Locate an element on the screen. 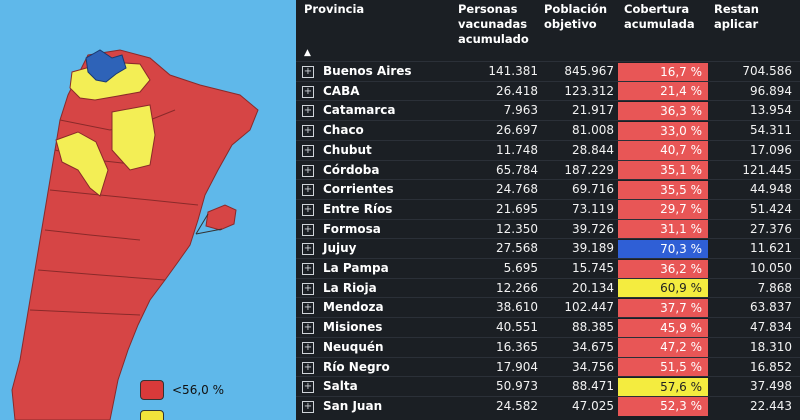 The image size is (800, 420). header-cobertura: Cobertura acumulada is located at coordinates (666, 32).